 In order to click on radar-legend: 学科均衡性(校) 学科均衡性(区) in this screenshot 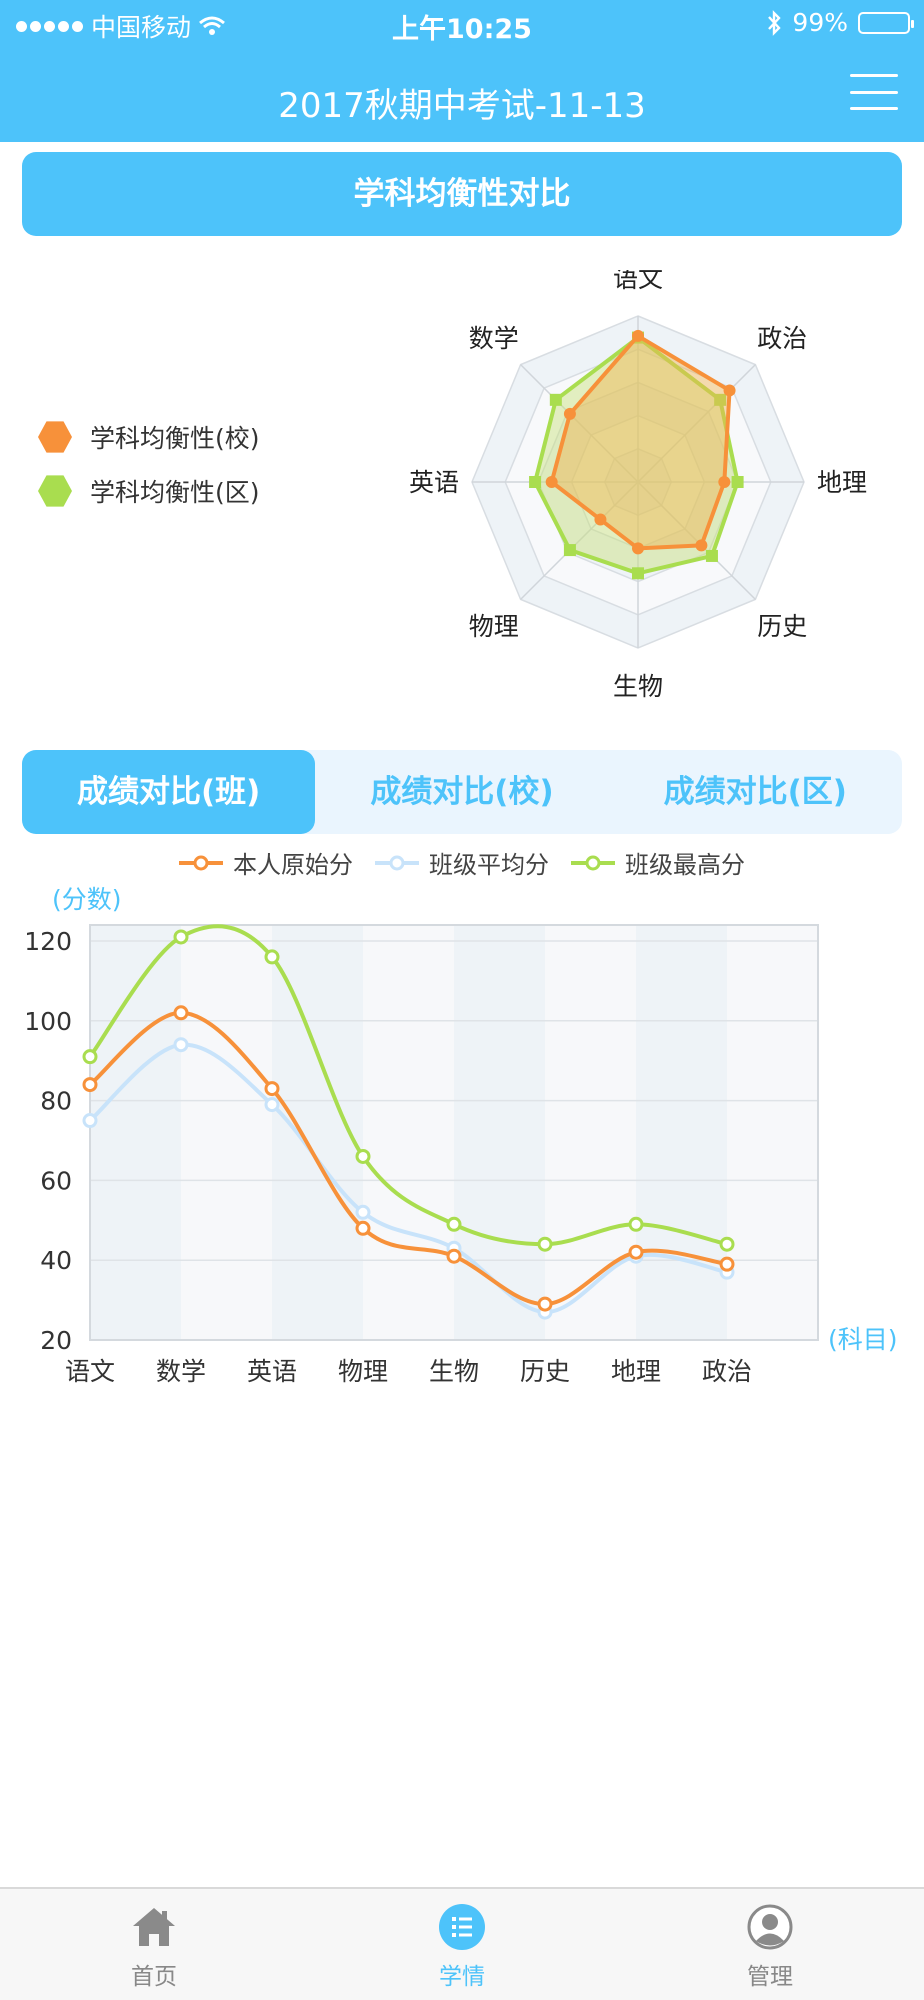, I will do `click(149, 464)`.